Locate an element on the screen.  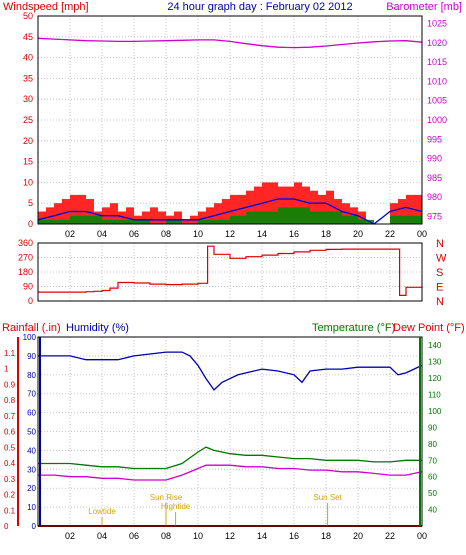
wind-x-tick-label: 04 is located at coordinates (102, 234).